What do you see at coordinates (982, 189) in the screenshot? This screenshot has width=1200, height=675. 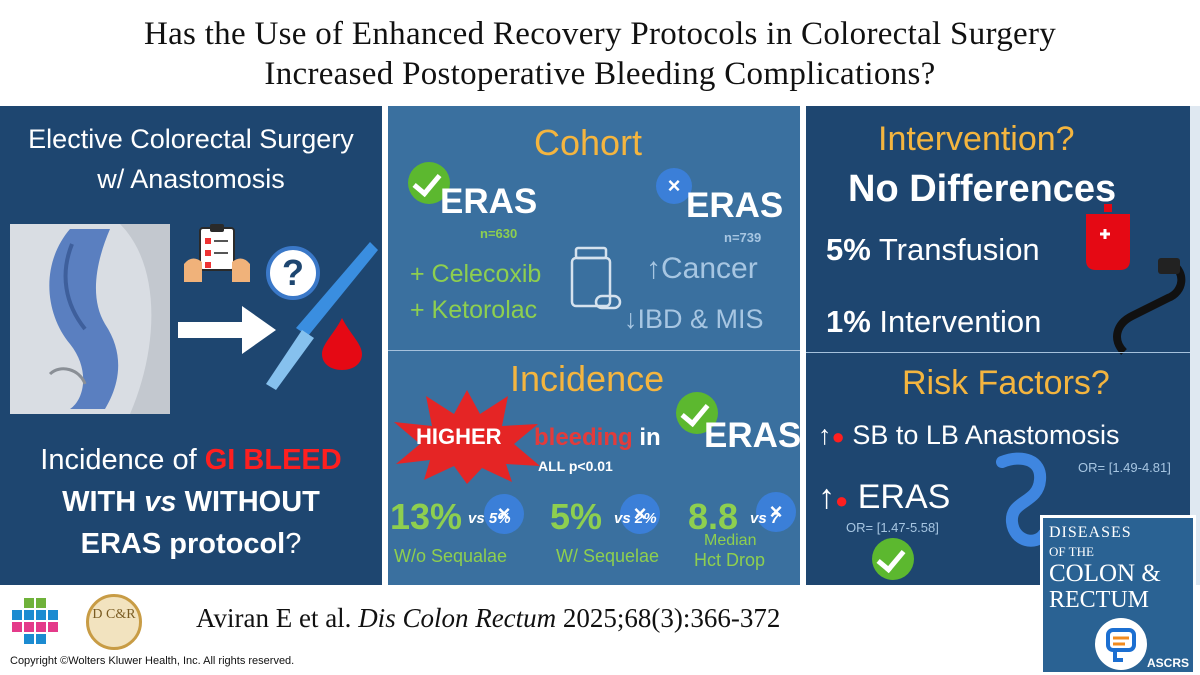 I see `no-differences: No Differences` at bounding box center [982, 189].